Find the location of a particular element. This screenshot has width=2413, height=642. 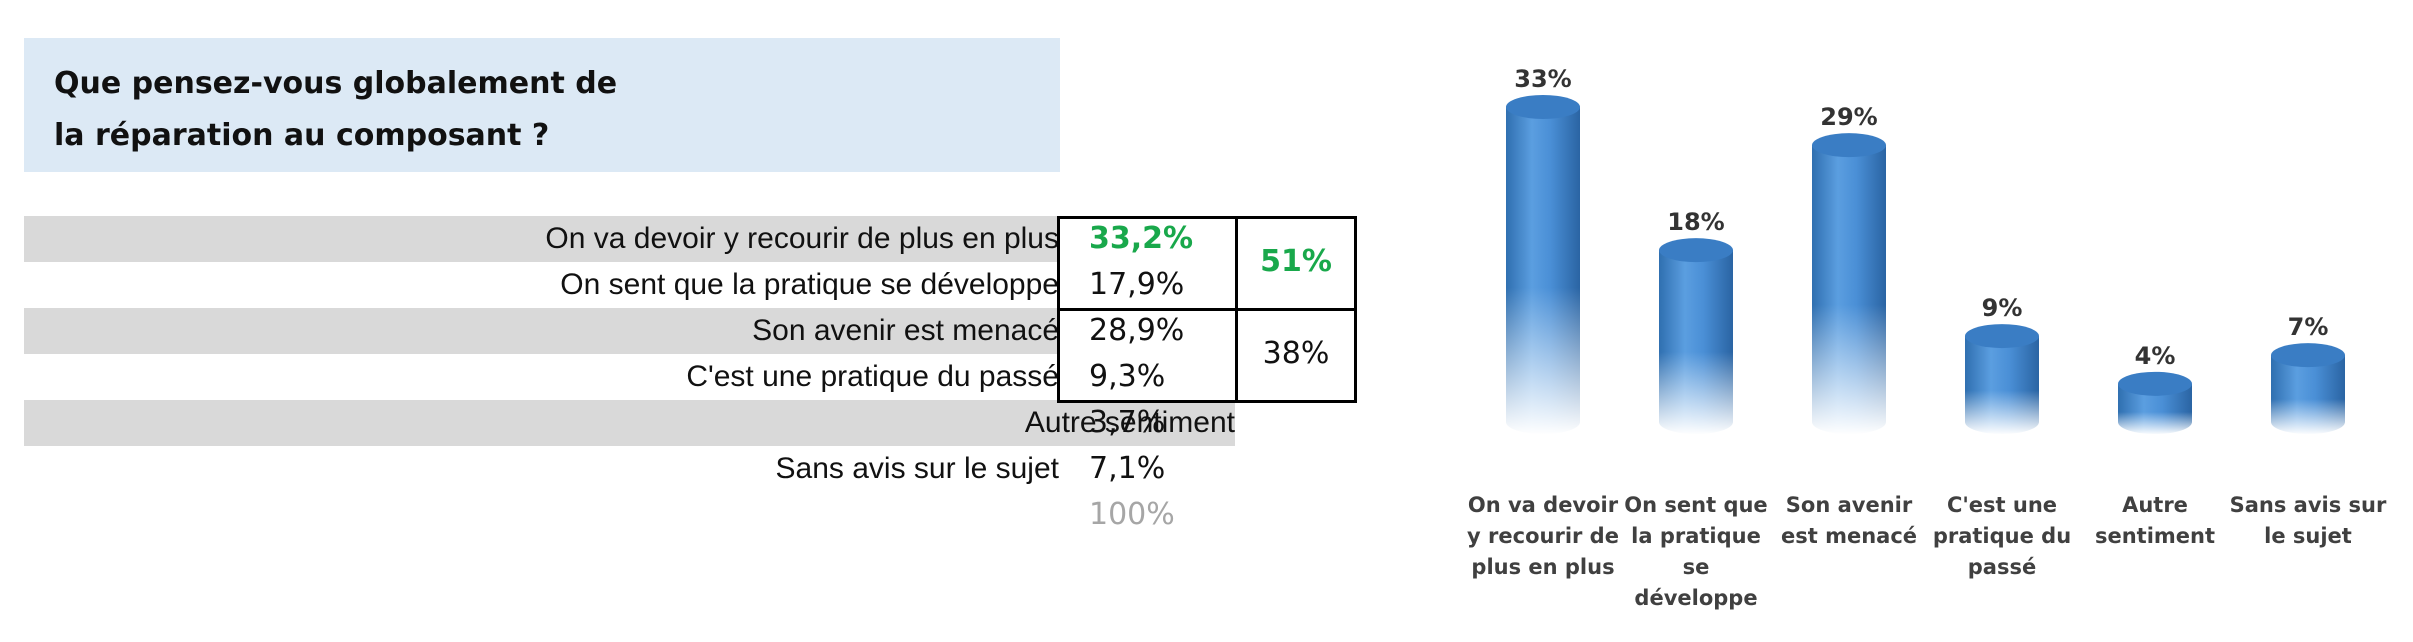

bar: 7% is located at coordinates (2308, 374).